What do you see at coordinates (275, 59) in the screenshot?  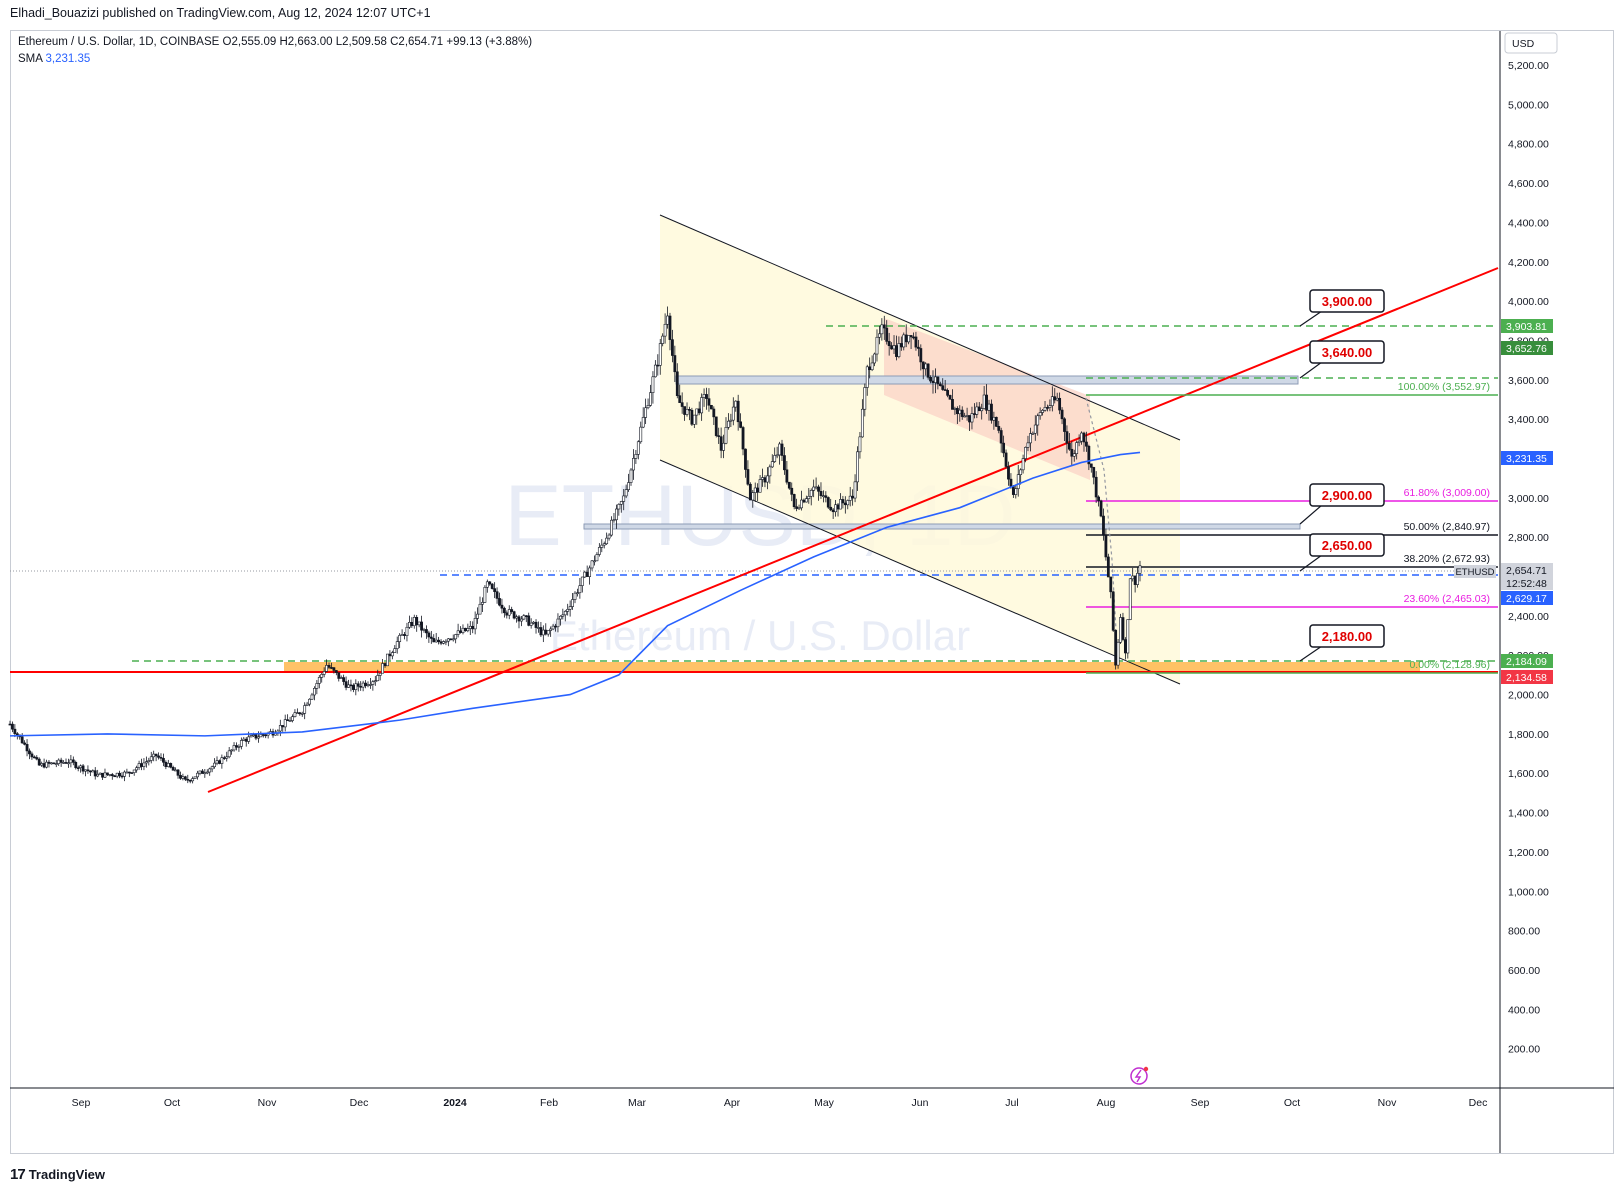 I see `legend-sma-row: SMA 3,231.35` at bounding box center [275, 59].